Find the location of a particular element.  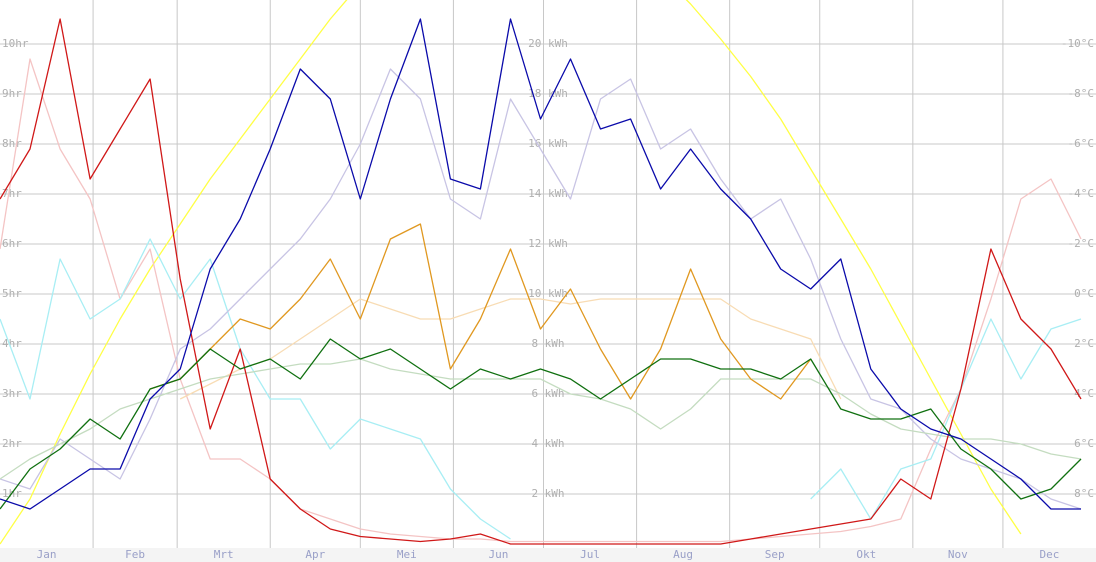

y3-tick-label: -10°C is located at coordinates (1077, 43).